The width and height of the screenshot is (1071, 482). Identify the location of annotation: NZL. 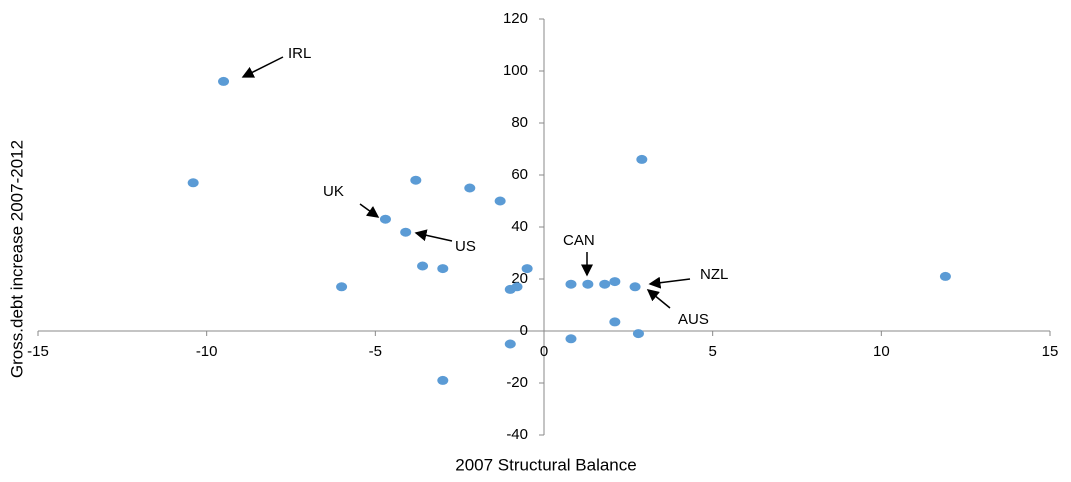
(714, 274).